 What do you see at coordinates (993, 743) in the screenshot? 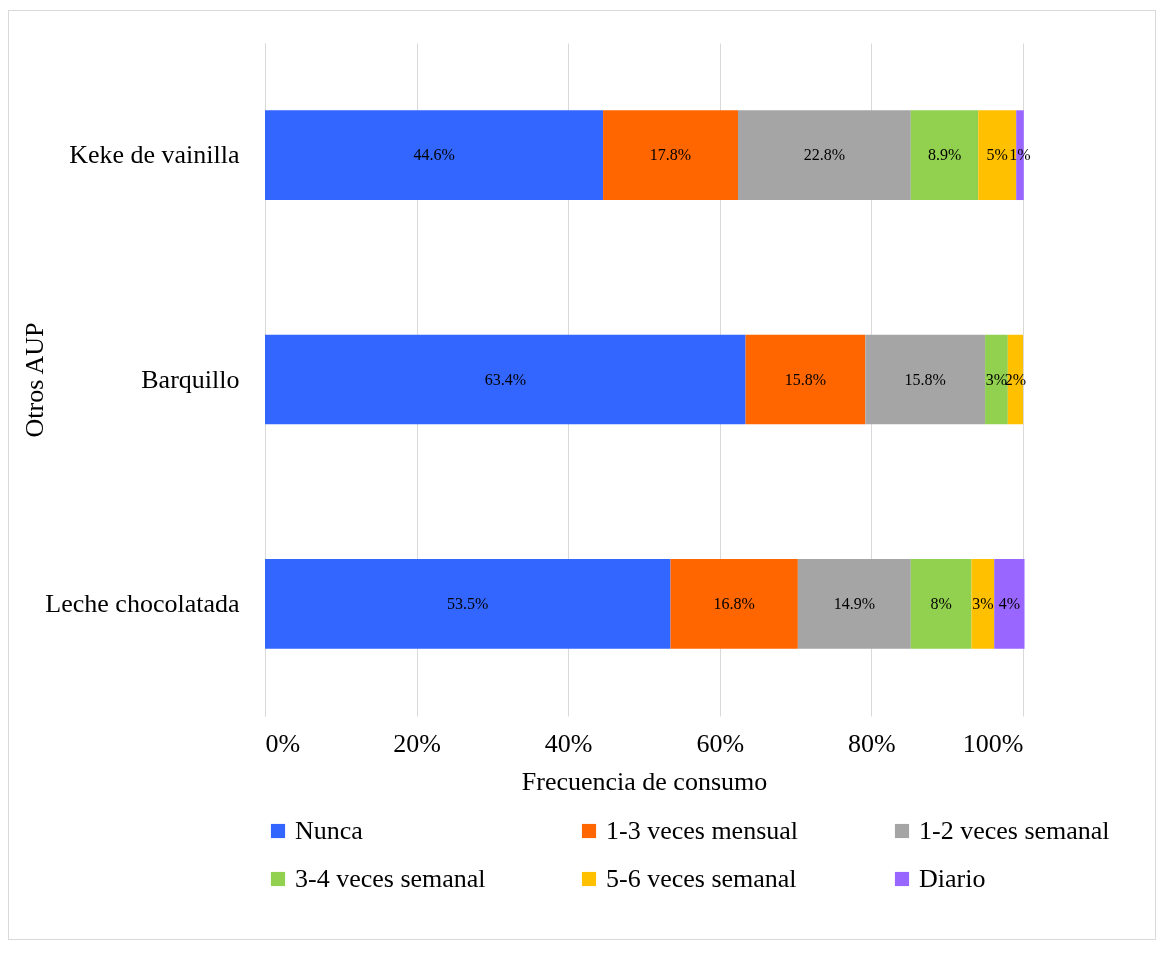
I see `x-tick-label: 100%` at bounding box center [993, 743].